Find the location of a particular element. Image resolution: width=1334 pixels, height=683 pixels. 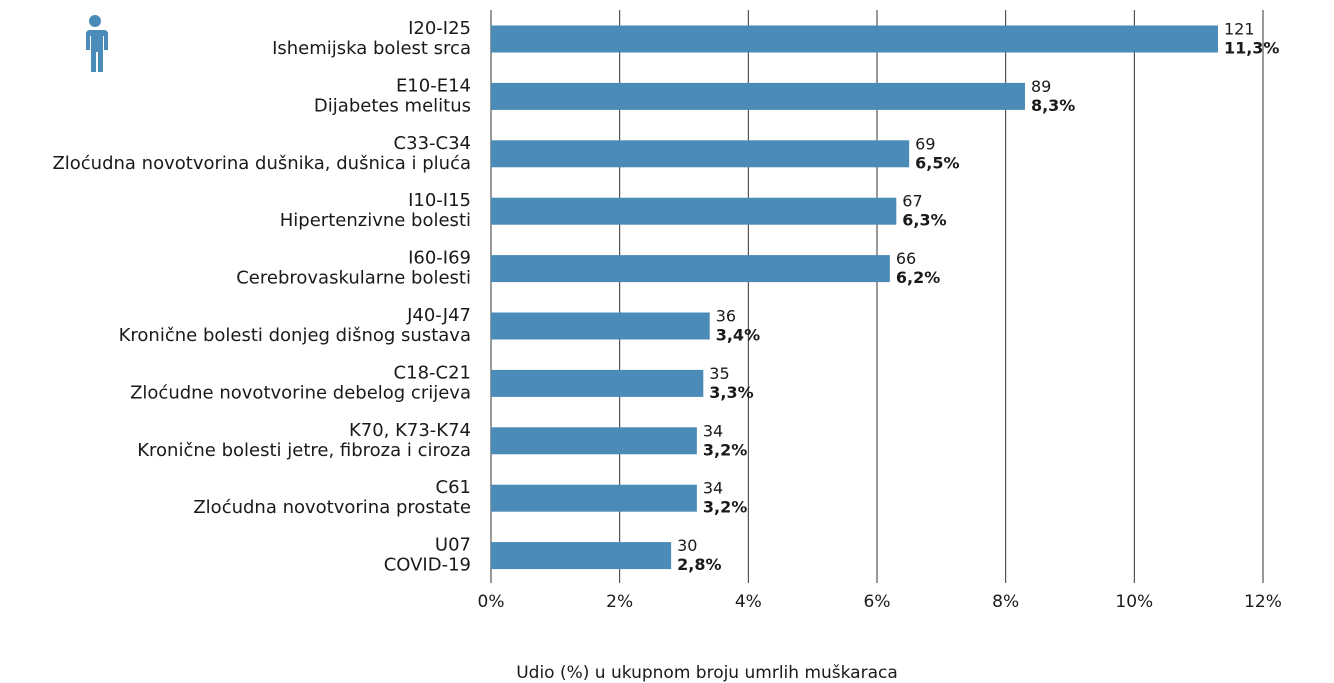

category-code: I20-I25 is located at coordinates (439, 28).